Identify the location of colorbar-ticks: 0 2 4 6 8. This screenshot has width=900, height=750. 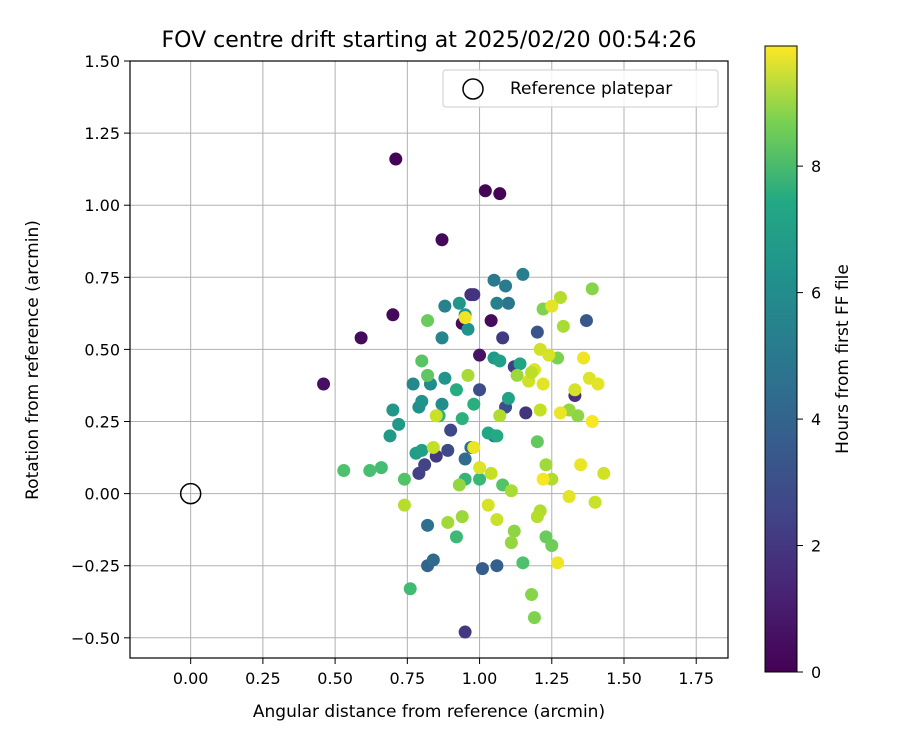
(809, 419).